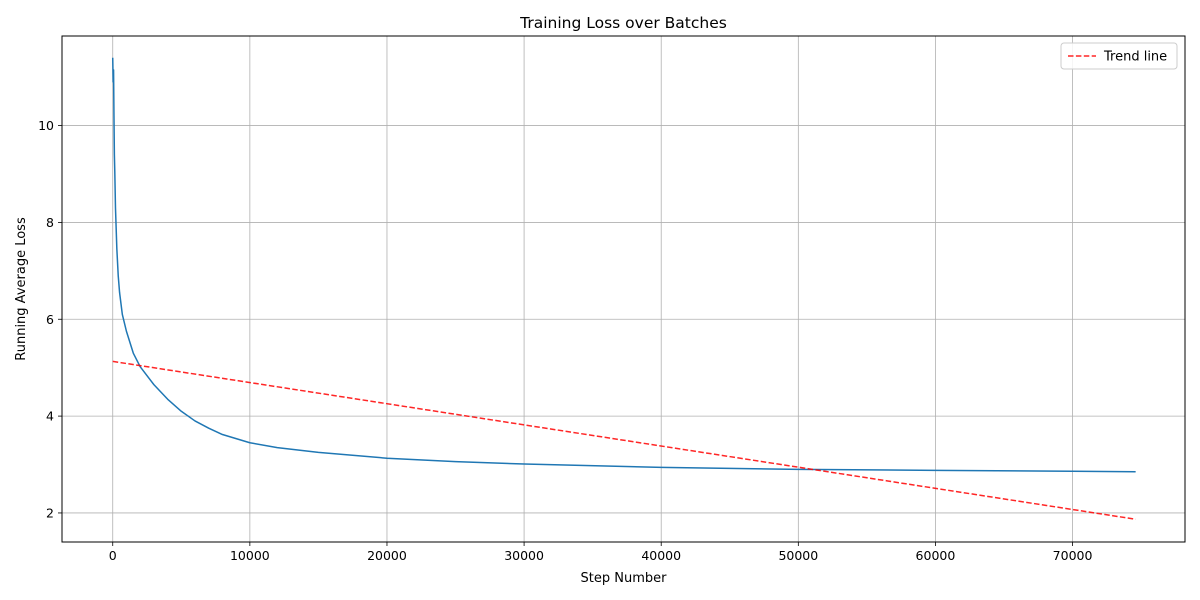 This screenshot has width=1200, height=600. Describe the element at coordinates (1073, 555) in the screenshot. I see `x-tick-label: 70000` at that location.